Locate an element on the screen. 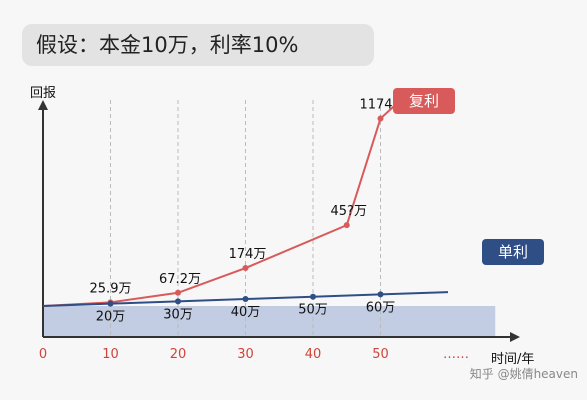 The width and height of the screenshot is (587, 400). y-axis-arrow is located at coordinates (43, 105).